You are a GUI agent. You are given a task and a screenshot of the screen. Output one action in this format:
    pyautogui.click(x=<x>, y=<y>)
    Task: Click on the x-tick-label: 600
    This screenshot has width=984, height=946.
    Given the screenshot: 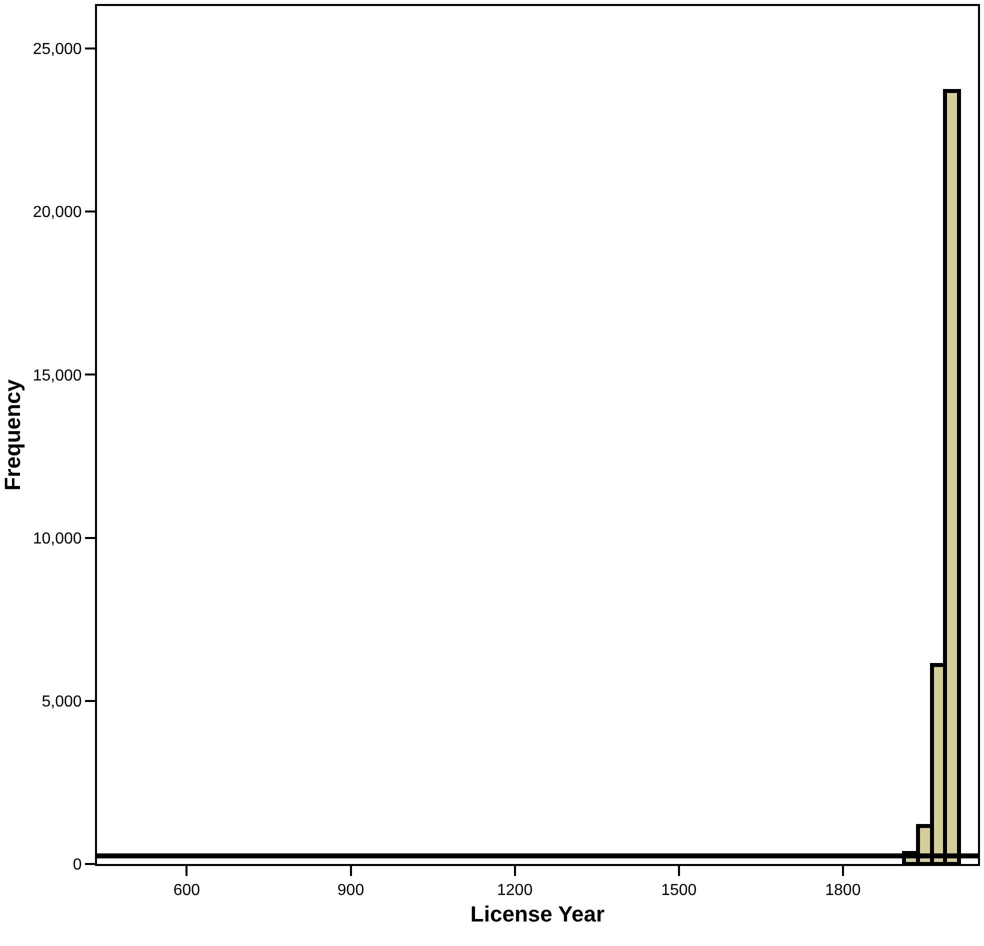 What is the action you would take?
    pyautogui.click(x=186, y=891)
    